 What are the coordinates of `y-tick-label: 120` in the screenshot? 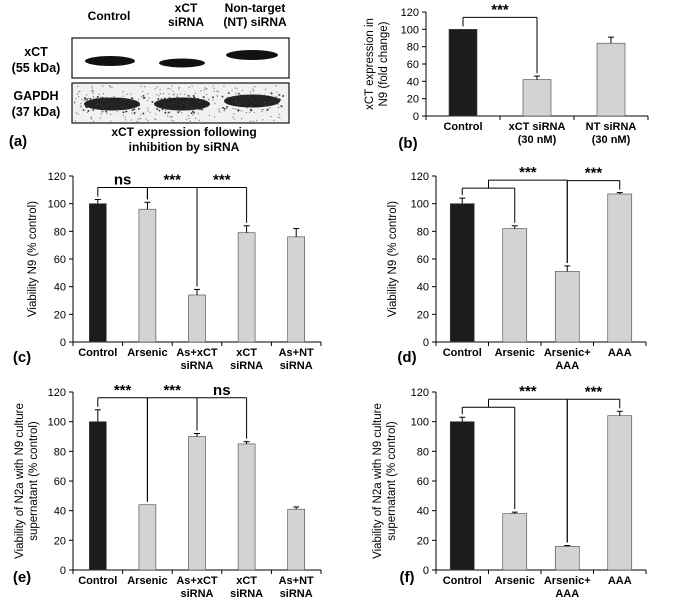 It's located at (410, 13).